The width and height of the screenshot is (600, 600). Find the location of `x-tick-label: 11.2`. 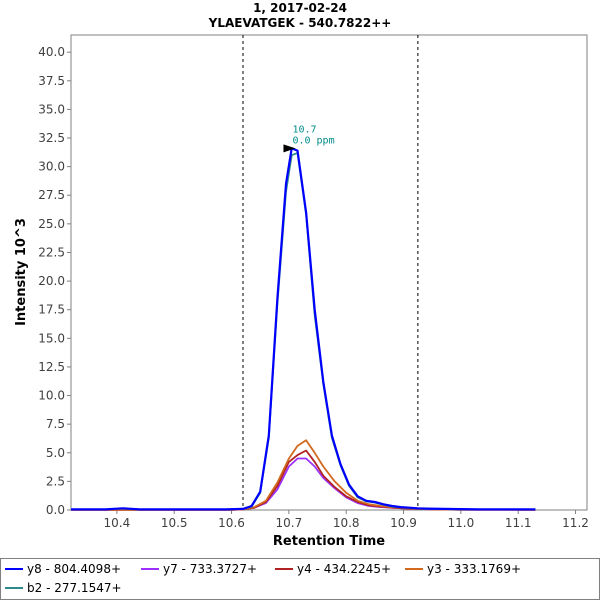

x-tick-label: 11.2 is located at coordinates (575, 523).